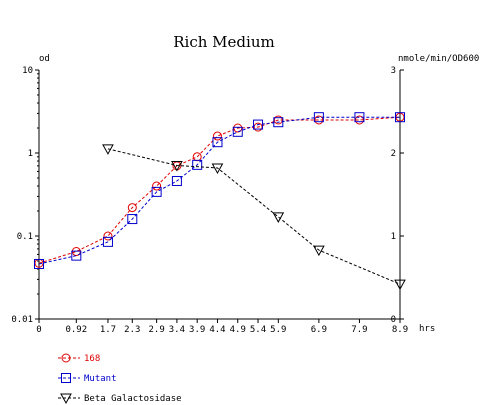 This screenshot has height=405, width=490. What do you see at coordinates (120, 379) in the screenshot?
I see `legend: 168 Mutant Beta Galactosidase` at bounding box center [120, 379].